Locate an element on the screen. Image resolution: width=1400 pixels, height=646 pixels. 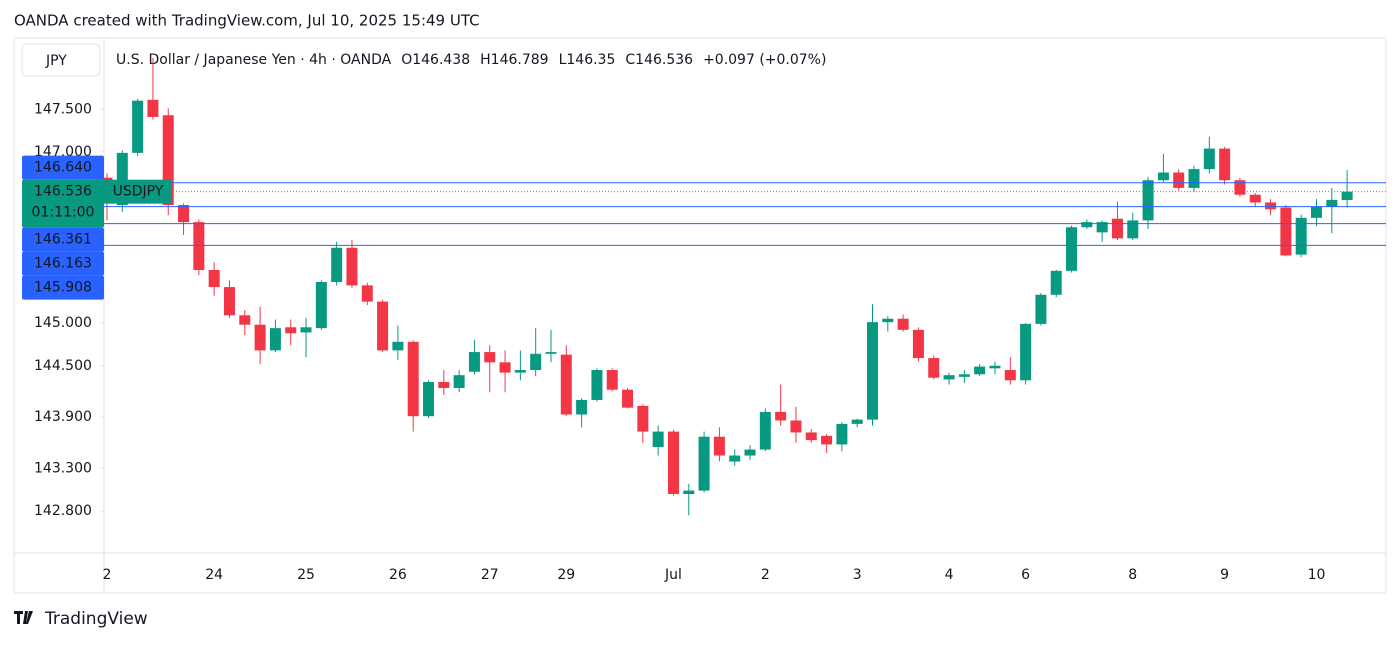
last-price-box is located at coordinates (63, 203).